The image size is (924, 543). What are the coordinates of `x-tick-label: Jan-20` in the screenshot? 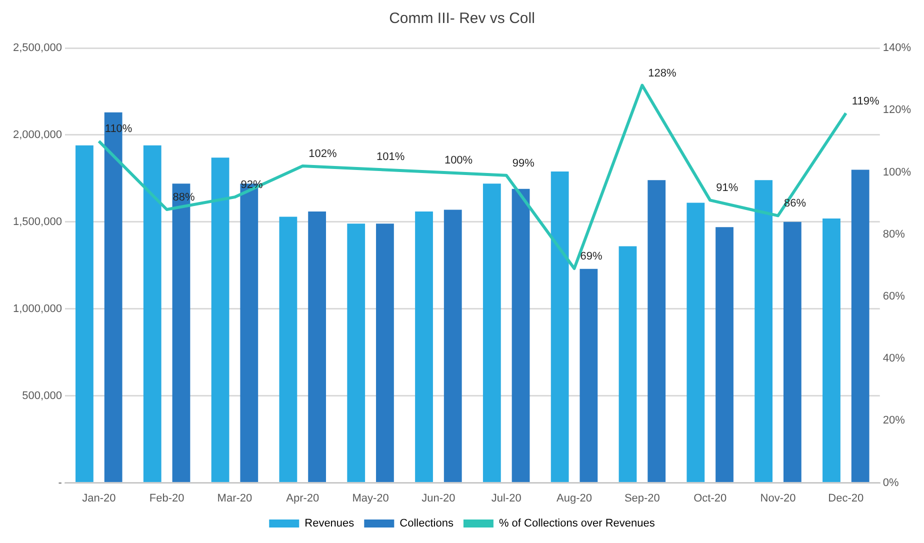 It's located at (99, 498).